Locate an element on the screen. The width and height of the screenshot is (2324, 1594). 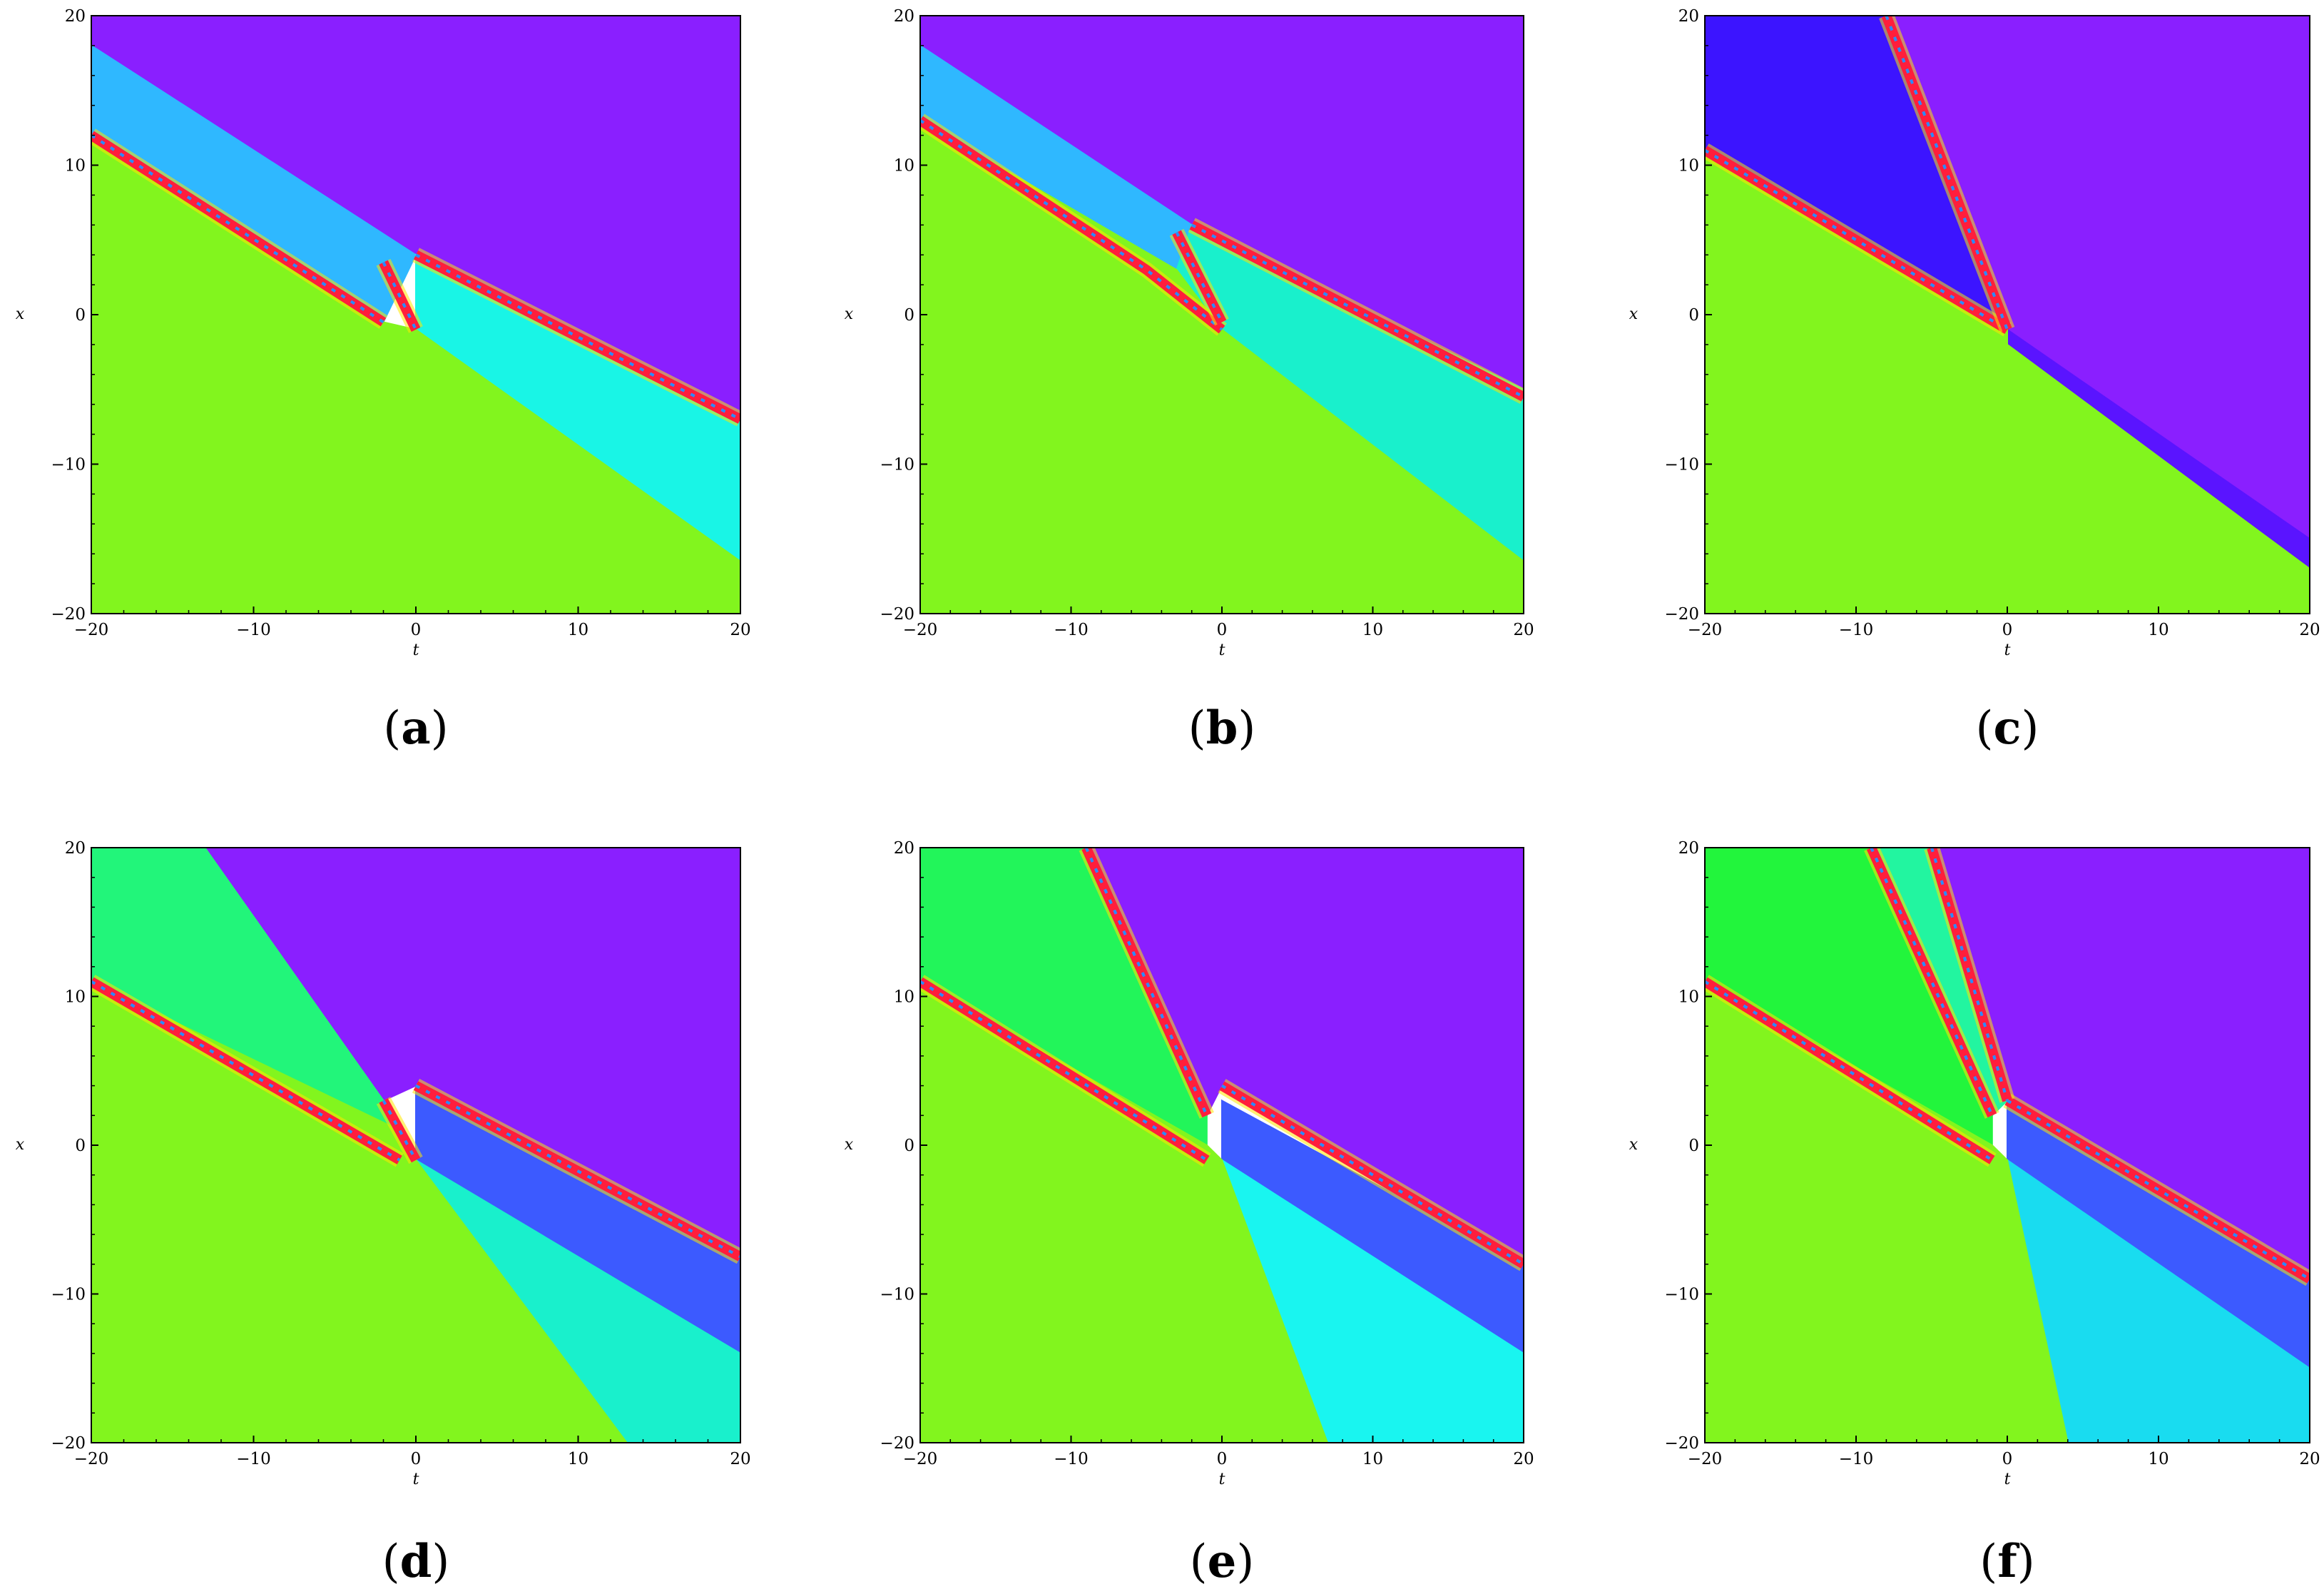
panel-f: −20 −10 0 10 20 20 10 0 −10 −20 t x (f) is located at coordinates (1974, 1213).